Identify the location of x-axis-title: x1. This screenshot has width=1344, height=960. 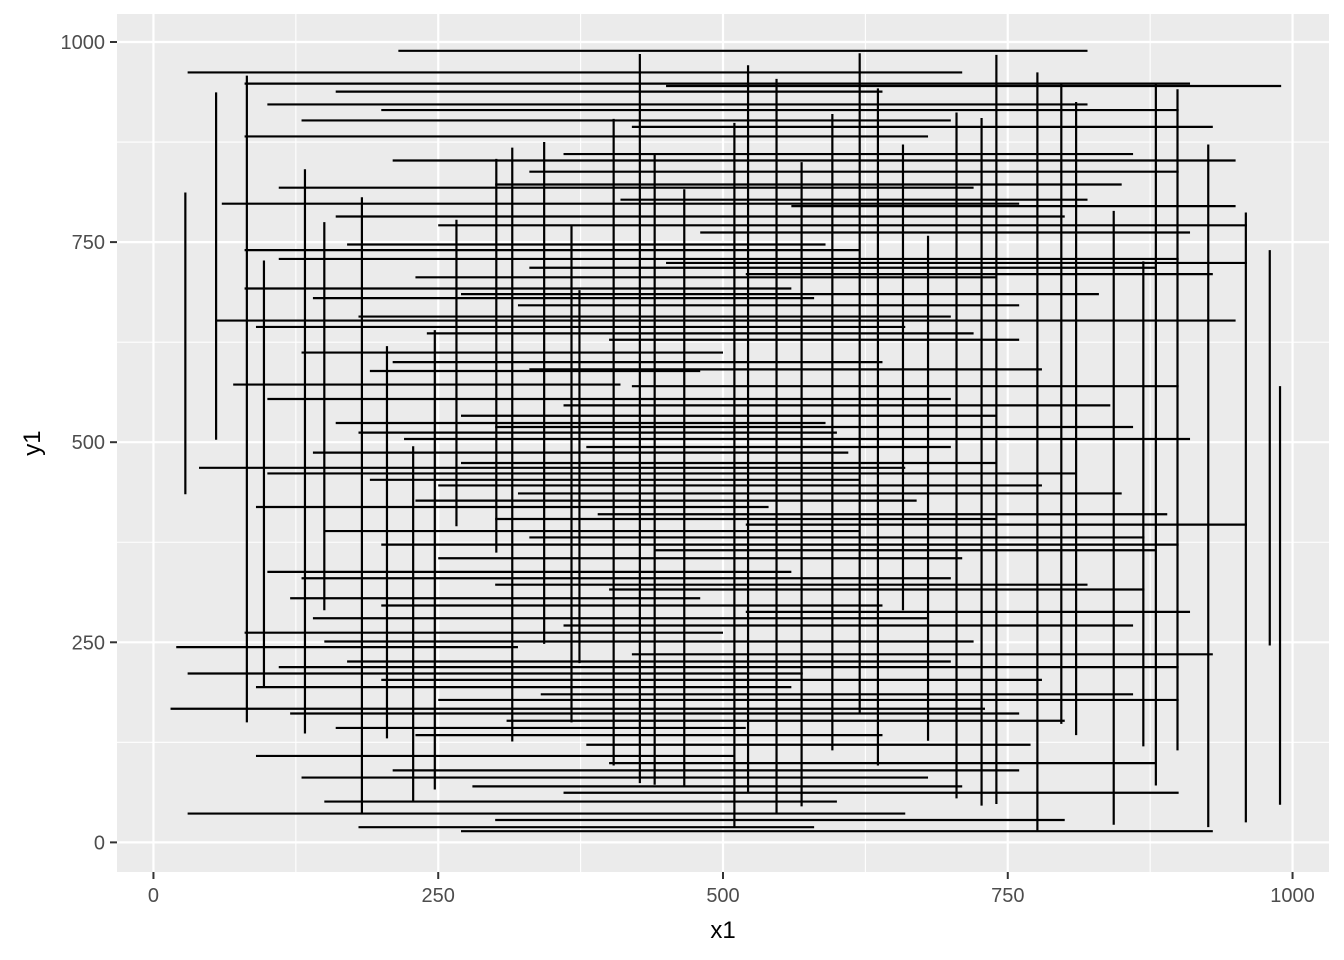
(722, 930).